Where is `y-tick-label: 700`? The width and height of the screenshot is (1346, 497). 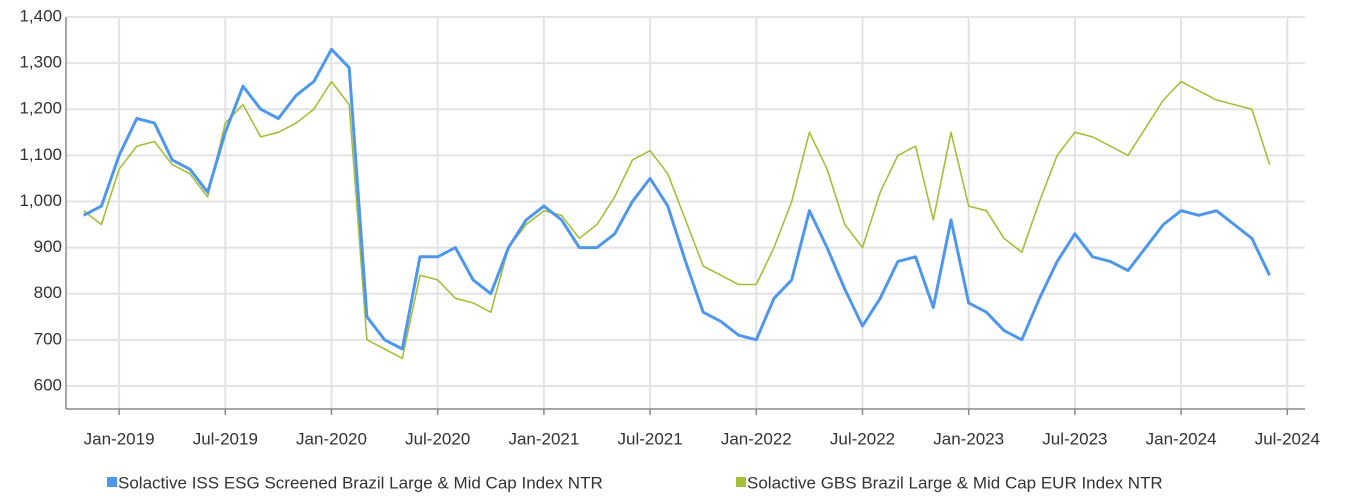 y-tick-label: 700 is located at coordinates (48, 338).